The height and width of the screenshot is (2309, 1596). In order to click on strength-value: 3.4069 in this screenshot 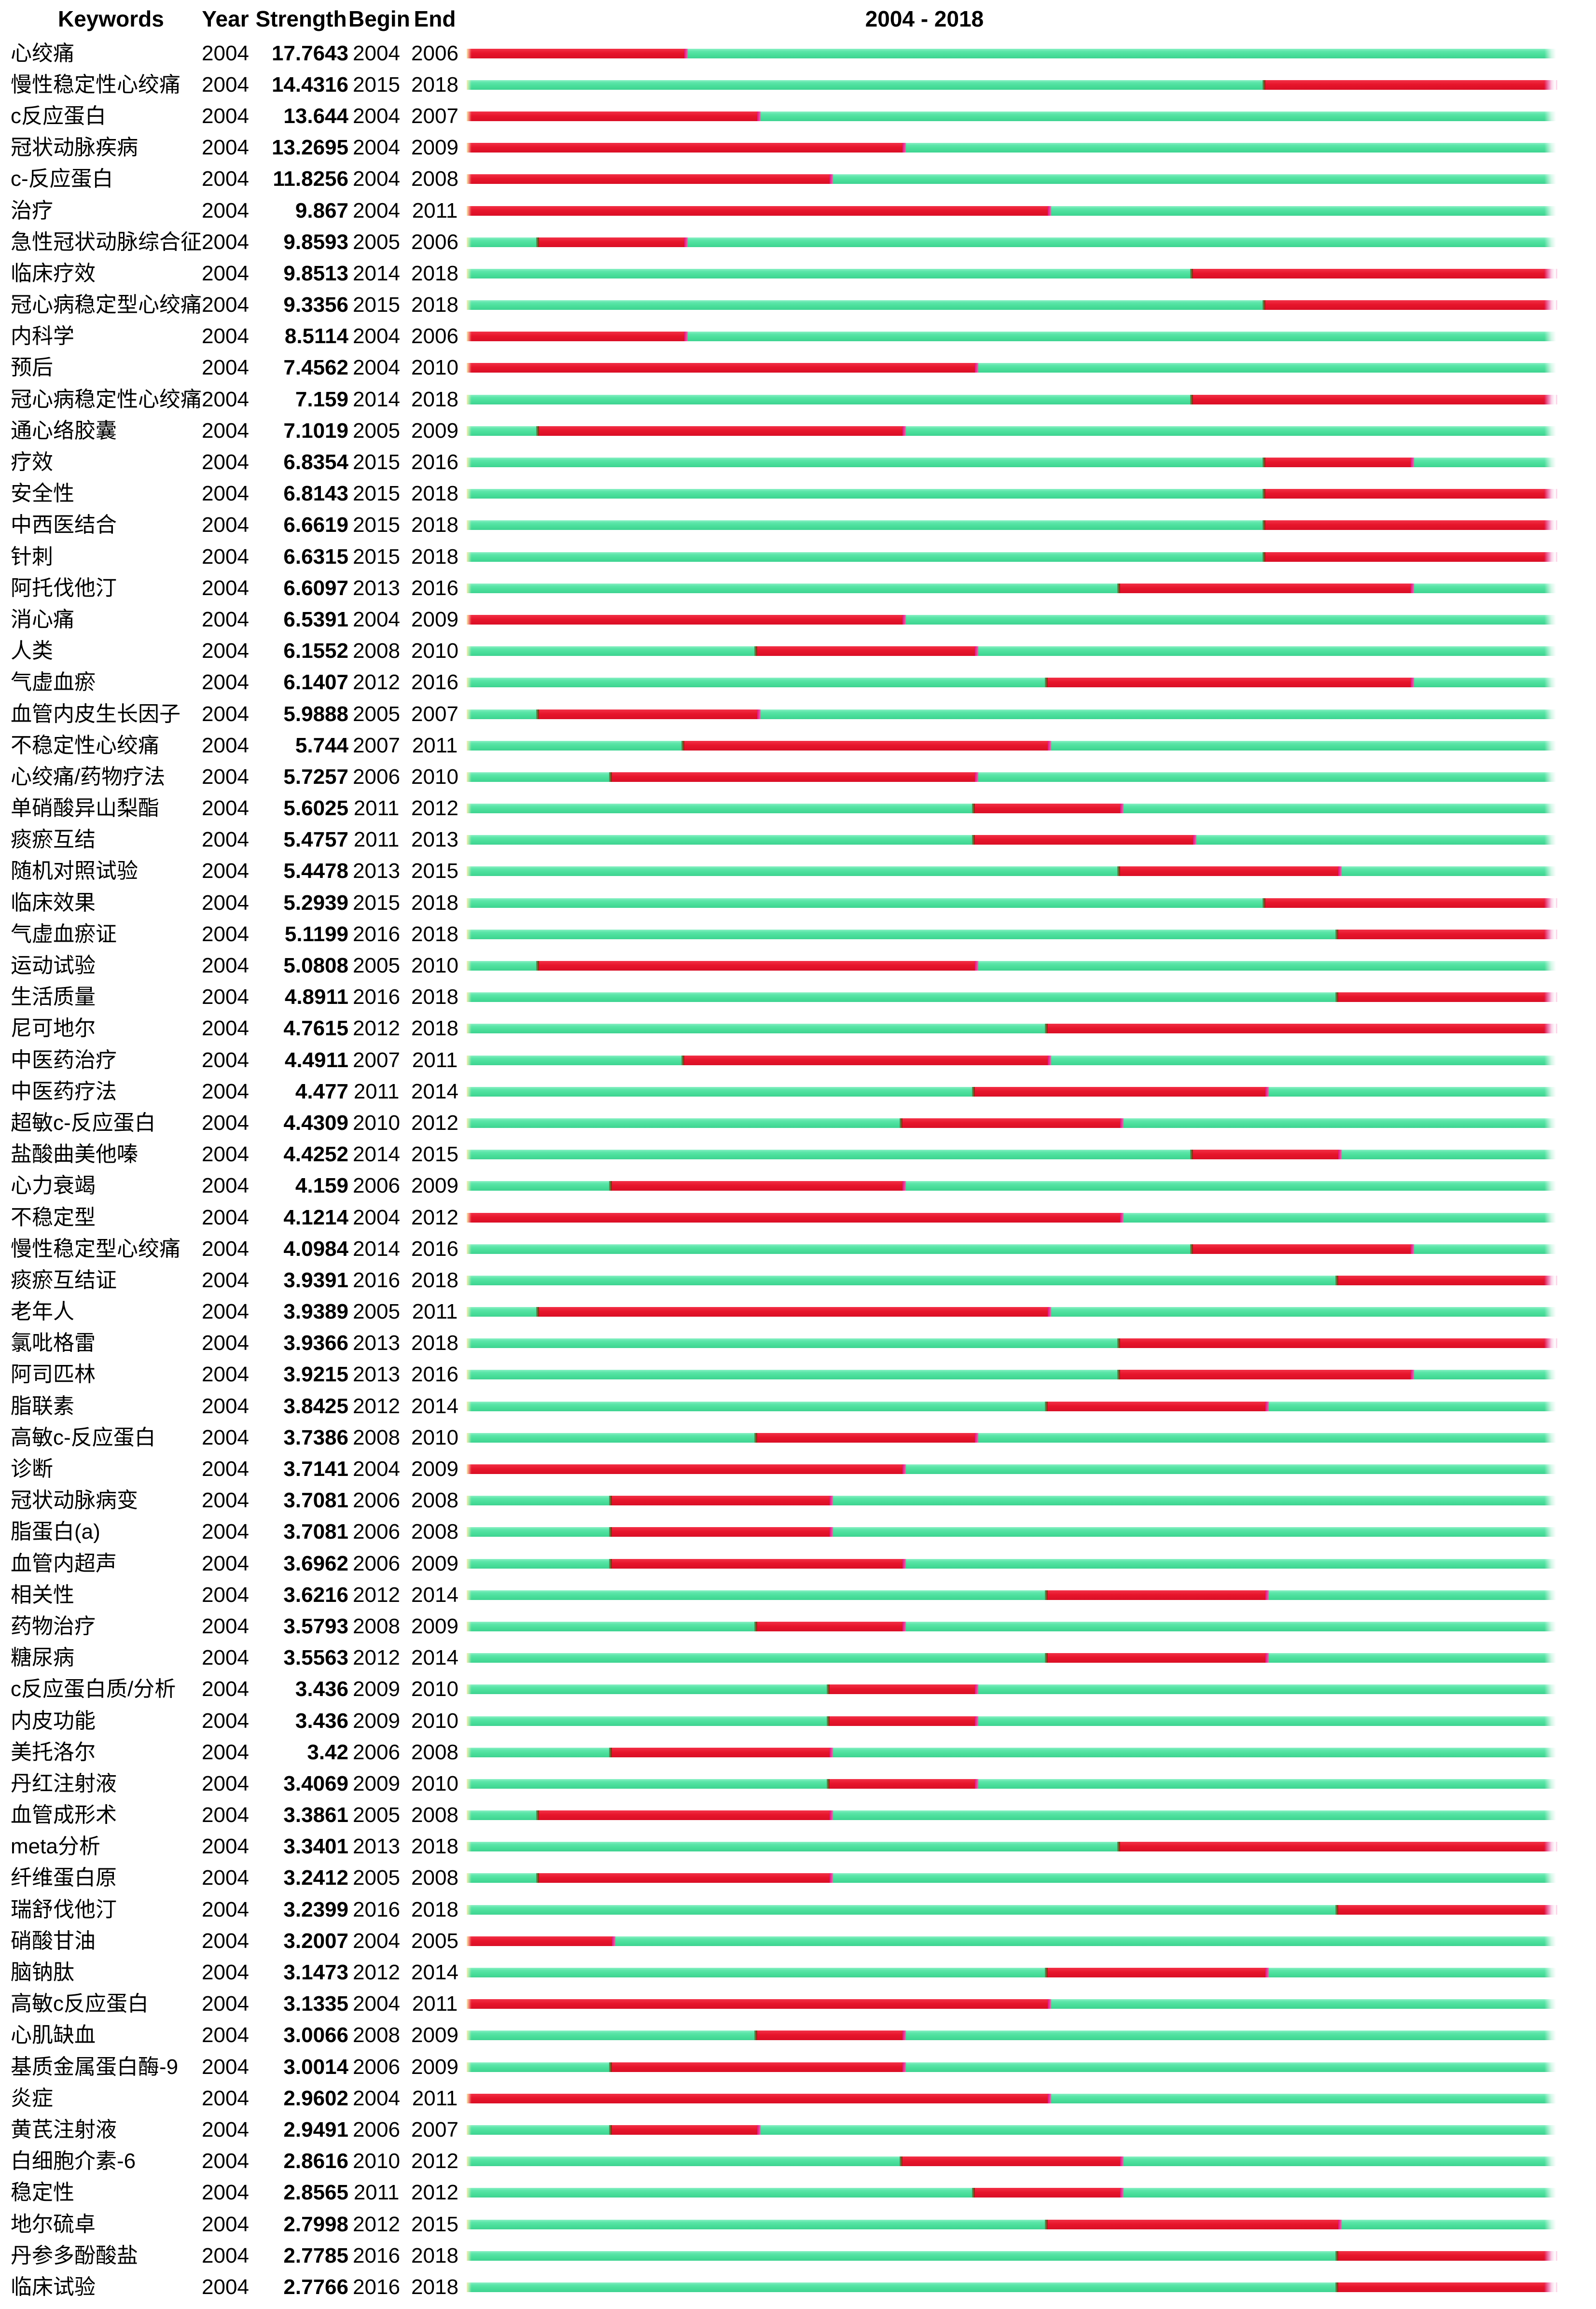, I will do `click(315, 1783)`.